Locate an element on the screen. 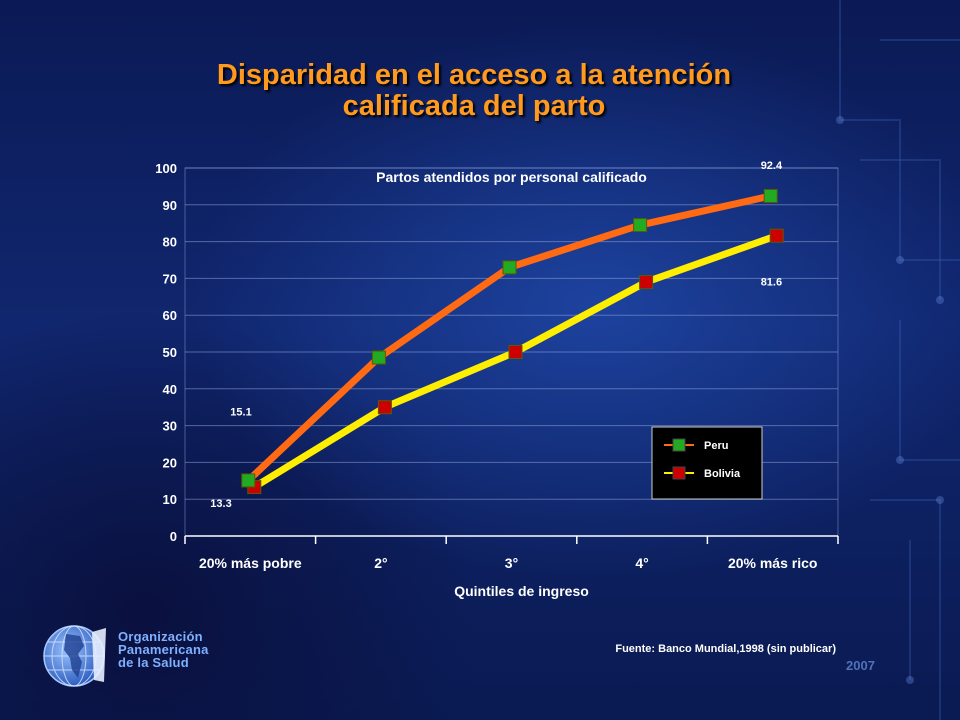  y-tick-label: 80 is located at coordinates (170, 242).